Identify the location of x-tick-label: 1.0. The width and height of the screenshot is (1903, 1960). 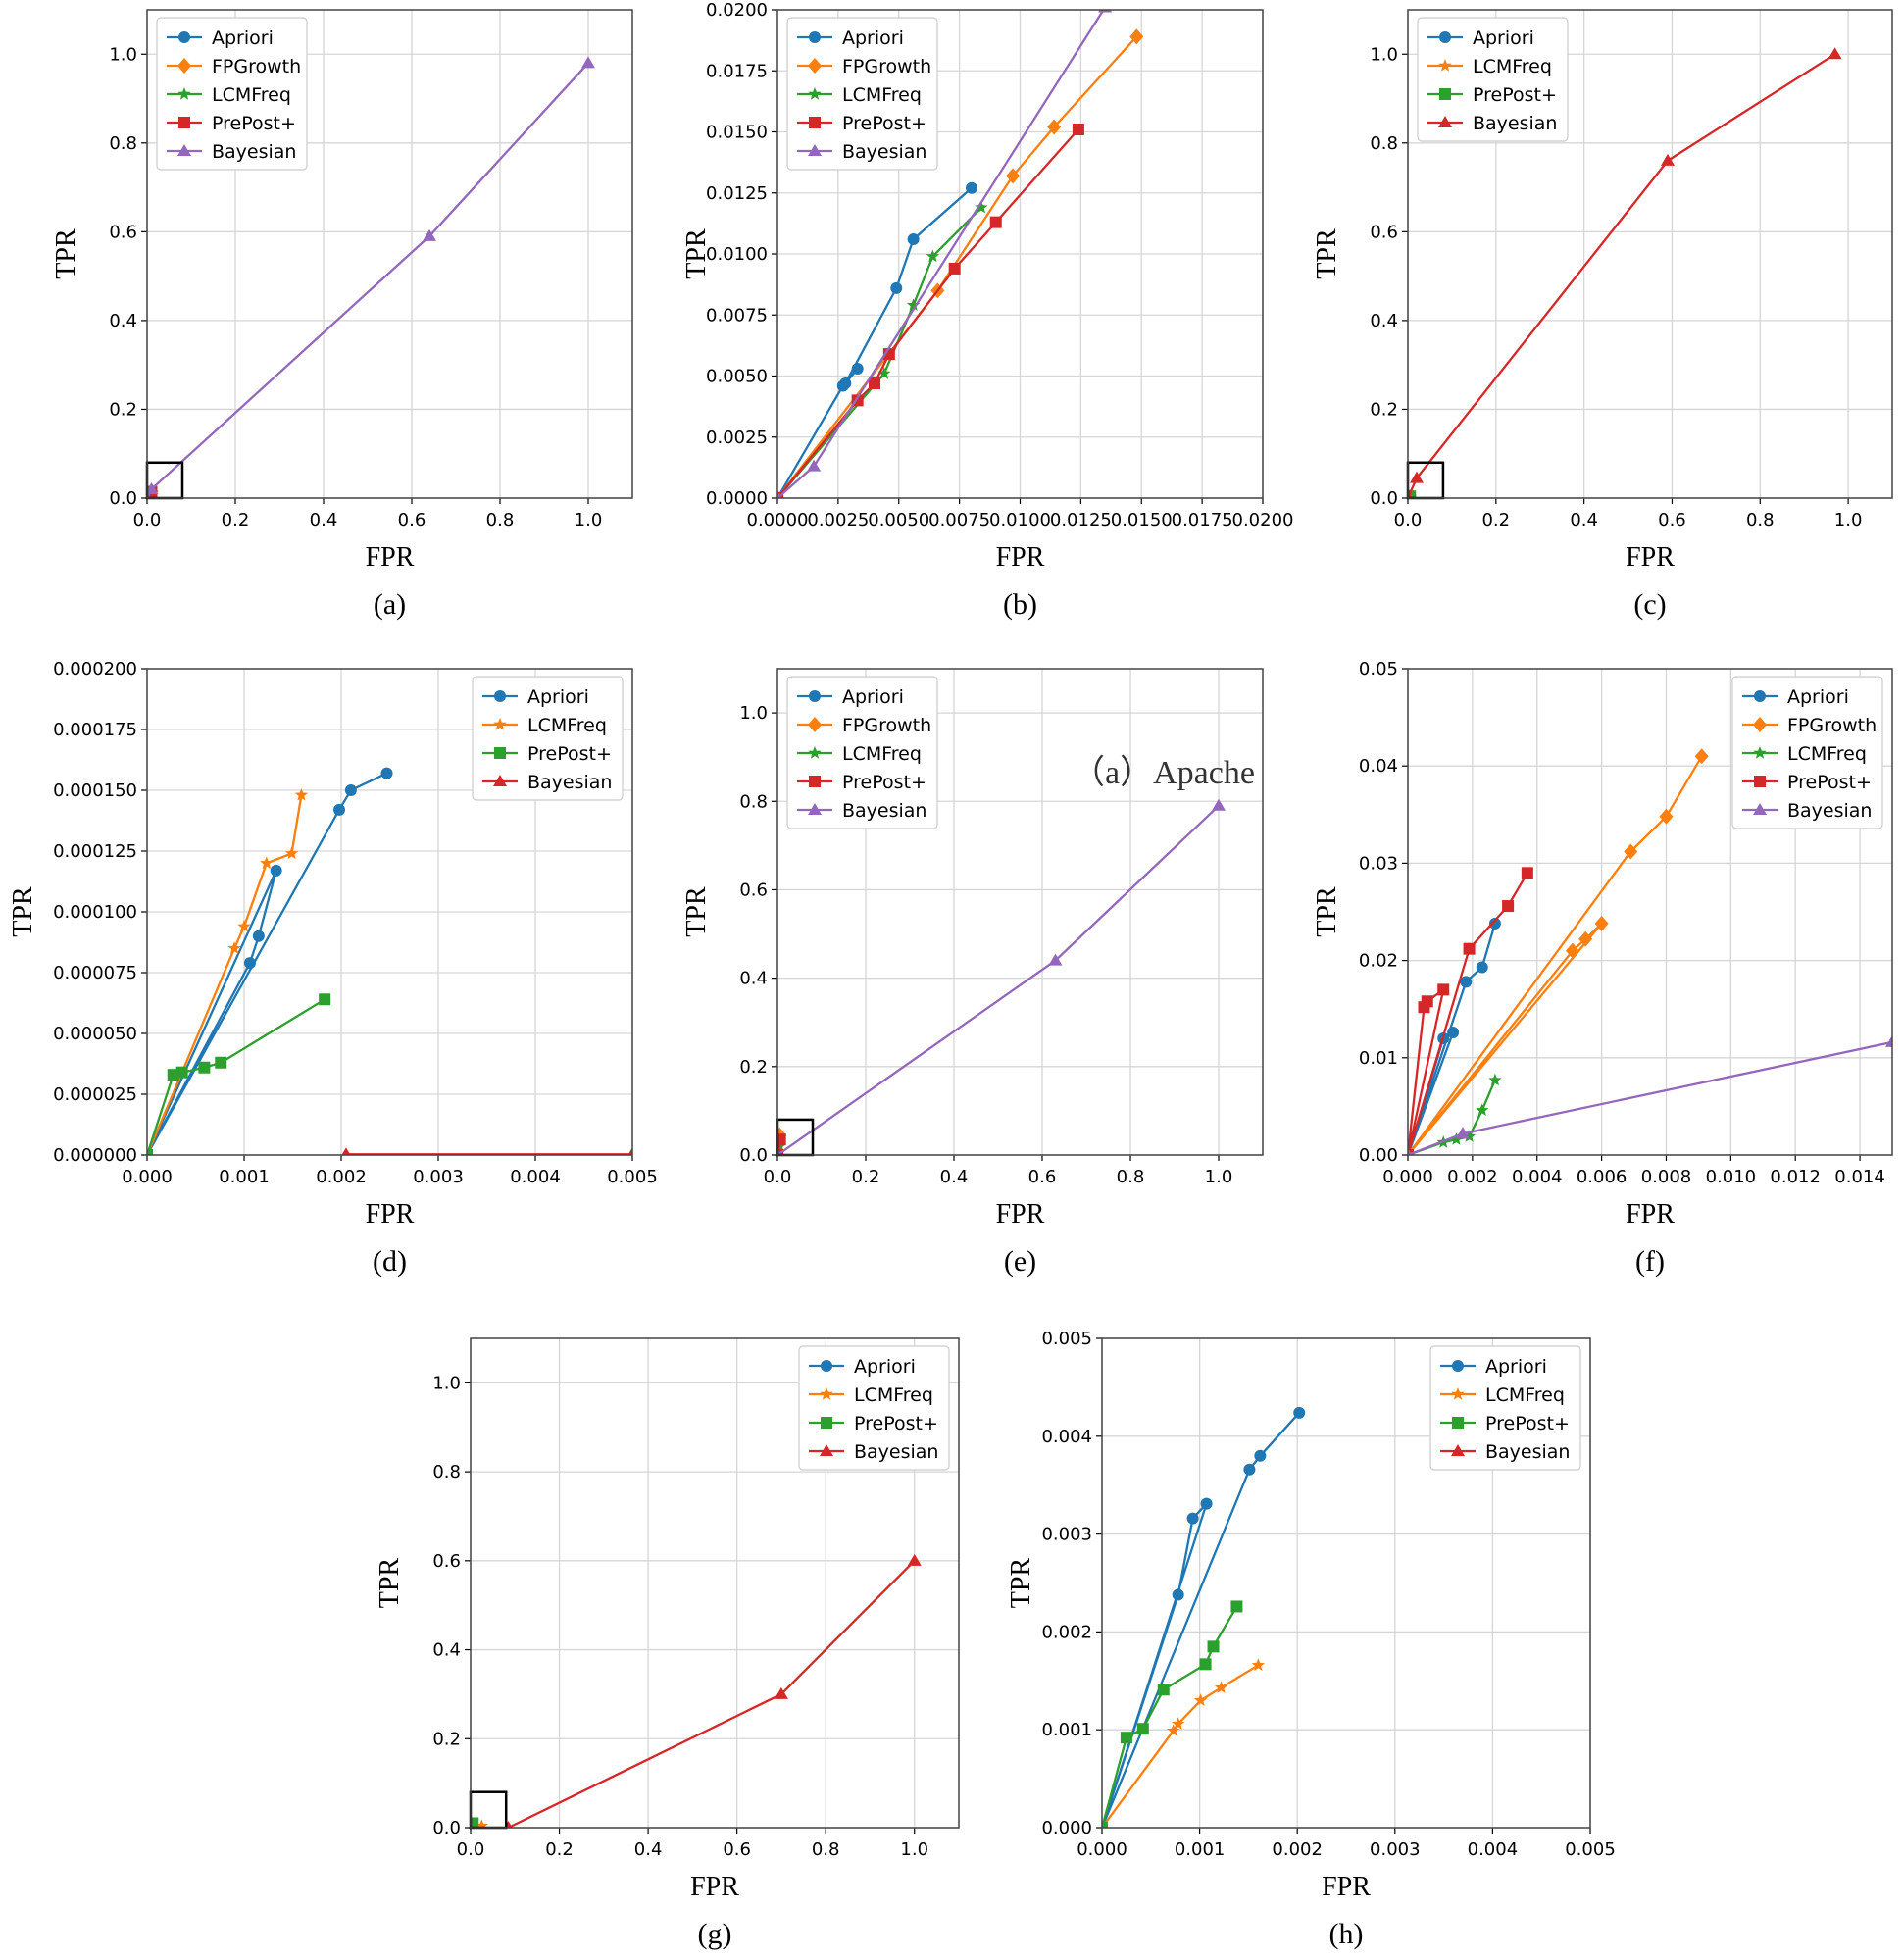
(1848, 520).